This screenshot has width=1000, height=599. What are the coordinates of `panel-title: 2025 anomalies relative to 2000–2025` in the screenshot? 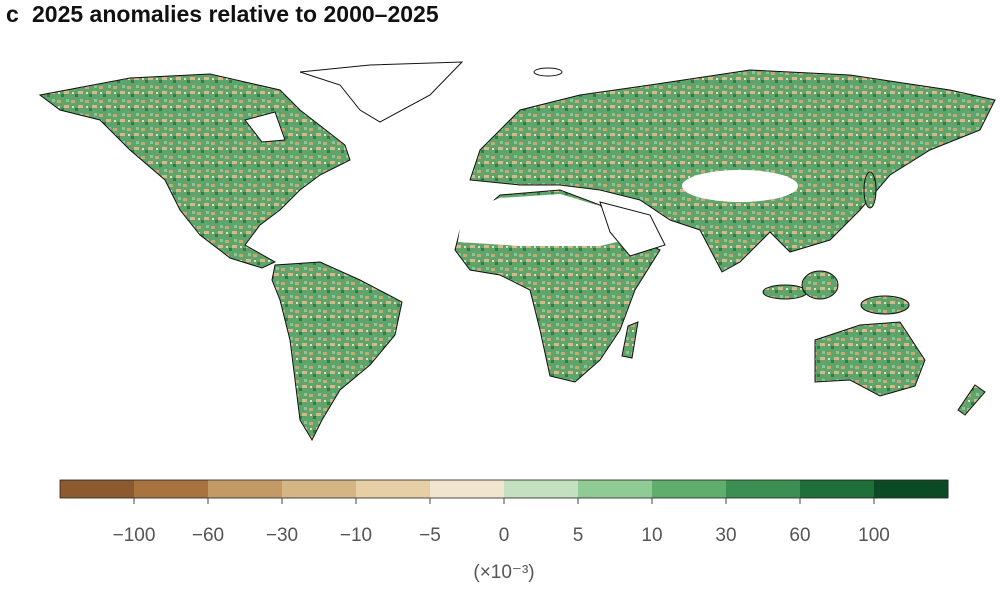 It's located at (235, 14).